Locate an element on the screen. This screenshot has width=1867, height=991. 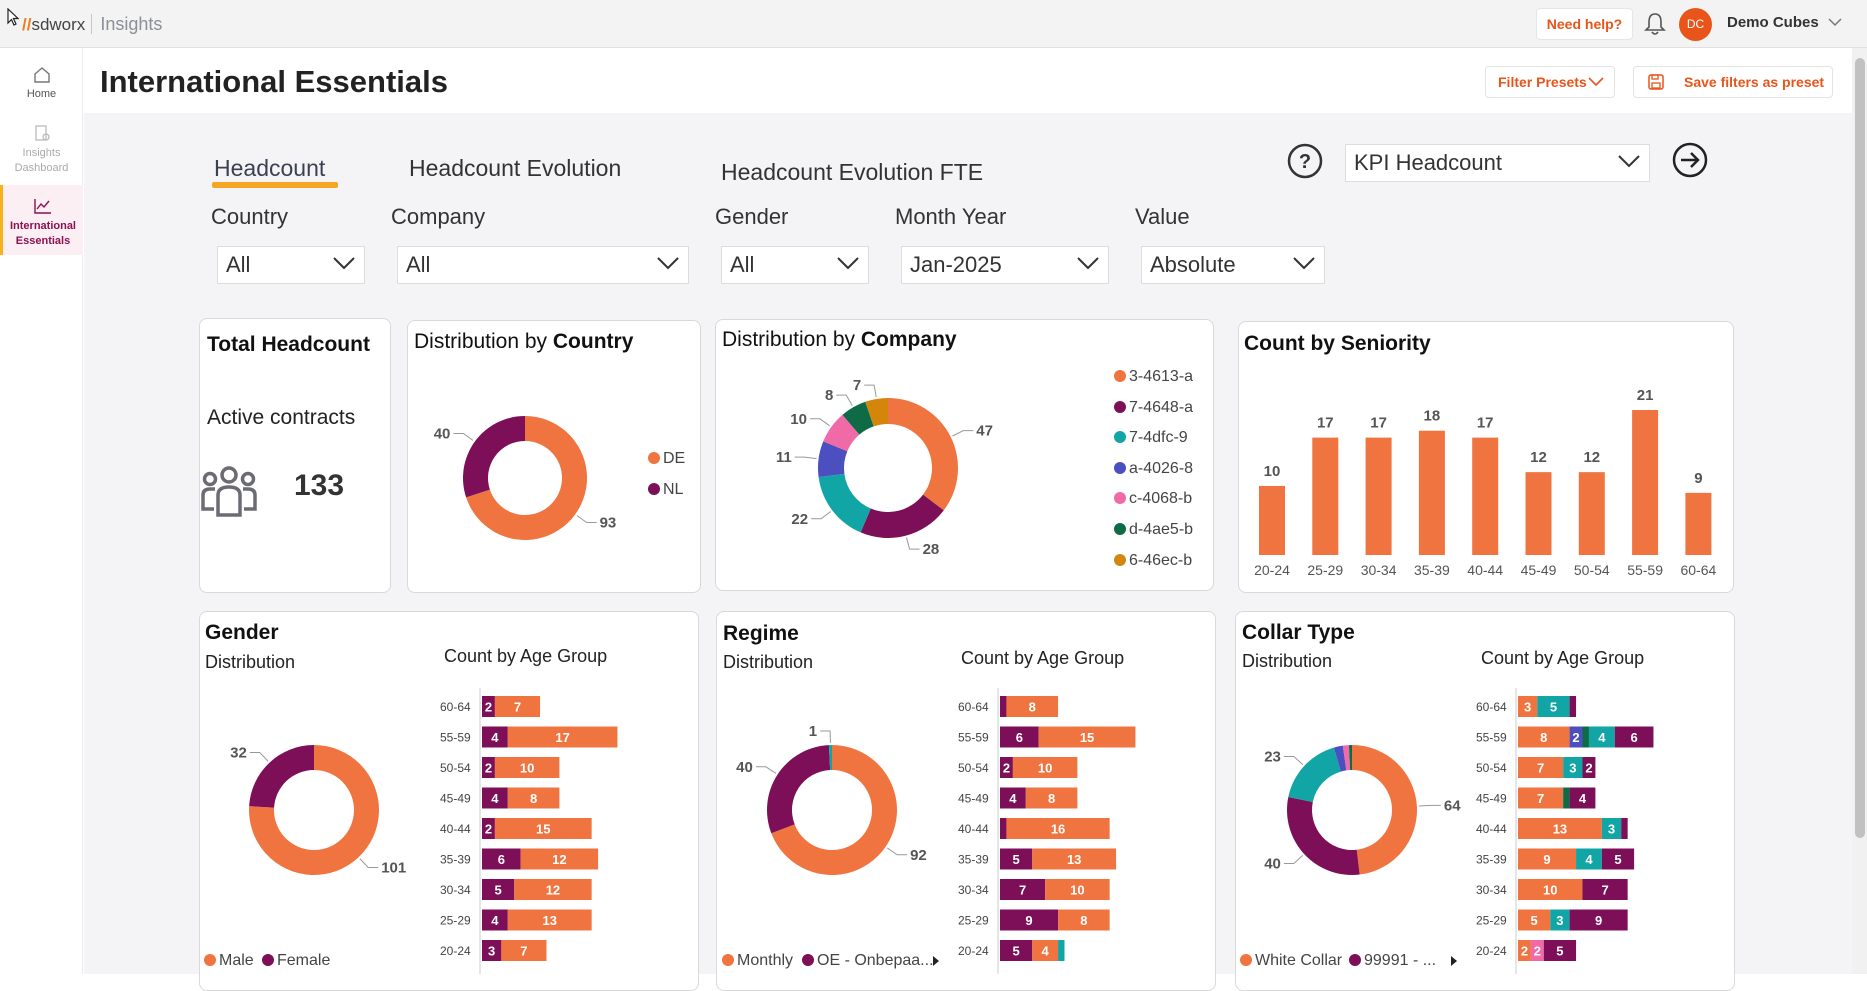
scrollbar-thumb is located at coordinates (1860, 448).